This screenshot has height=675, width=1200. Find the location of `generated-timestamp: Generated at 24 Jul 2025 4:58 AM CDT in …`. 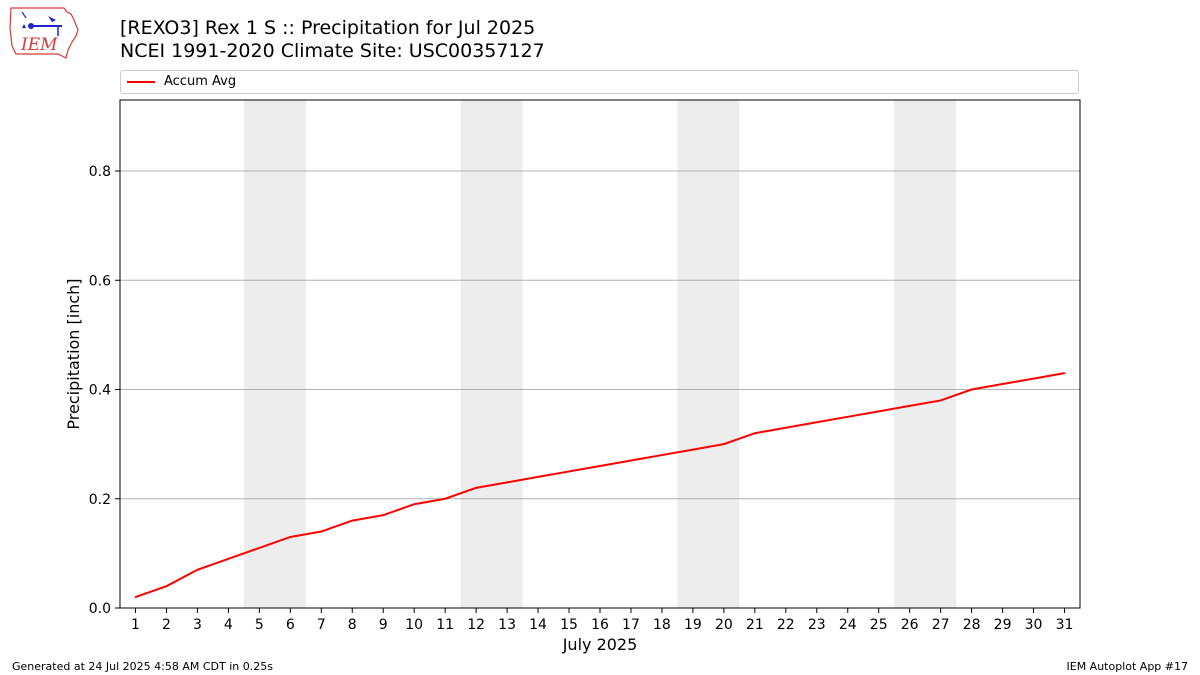

generated-timestamp: Generated at 24 Jul 2025 4:58 AM CDT in … is located at coordinates (142, 666).